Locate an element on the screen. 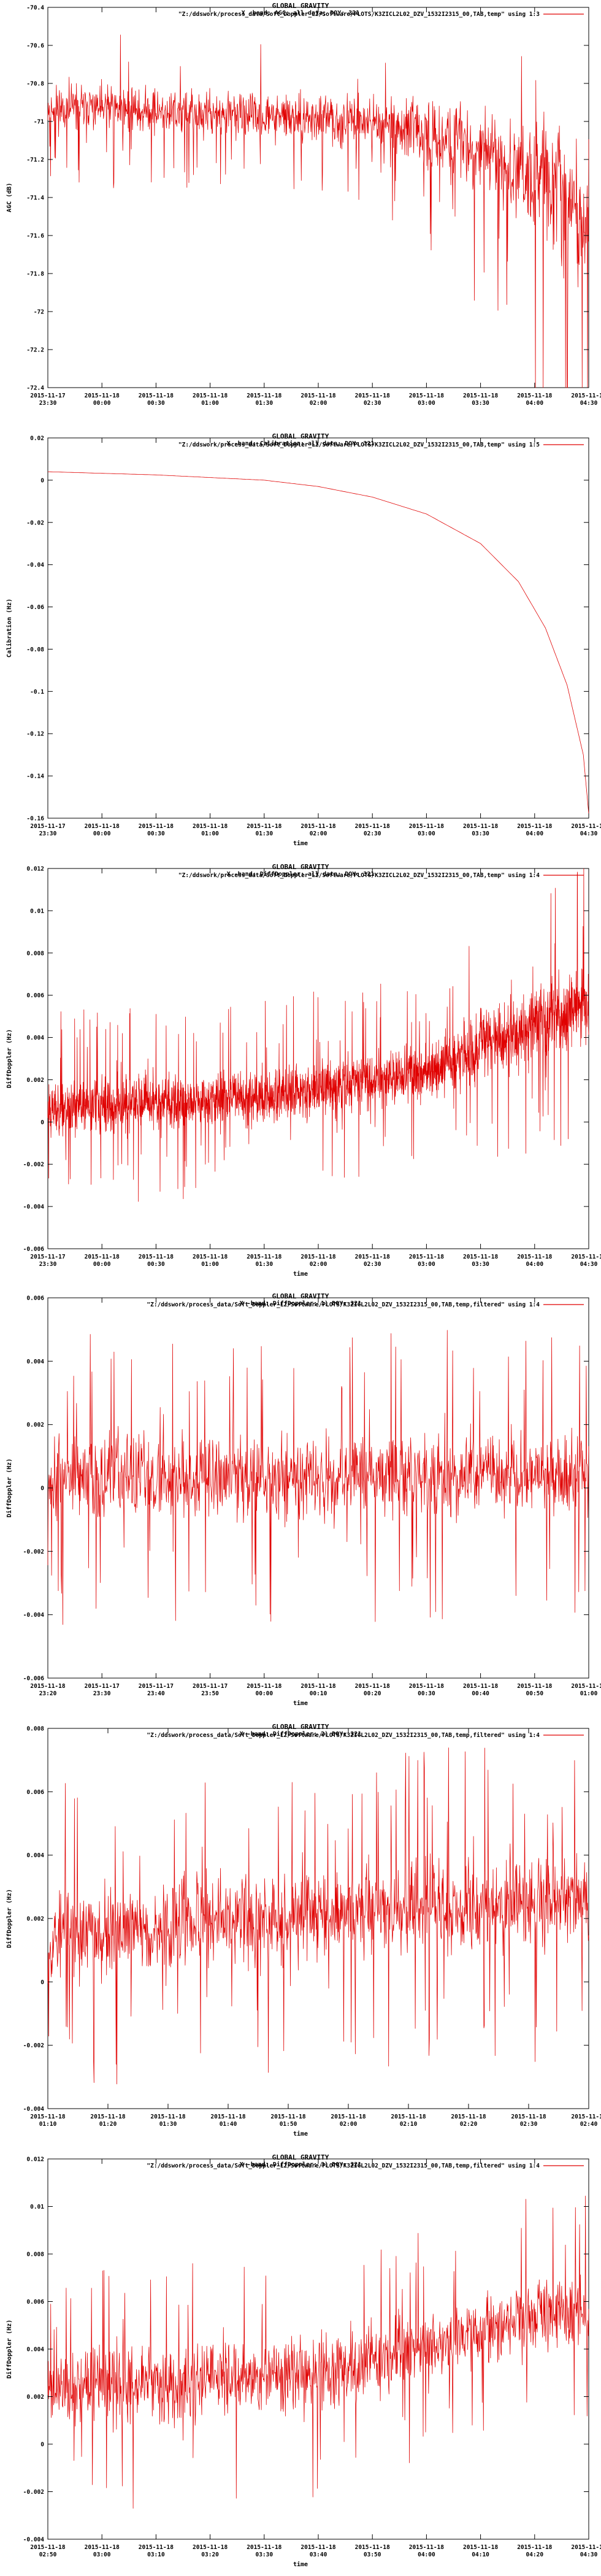 Image resolution: width=601 pixels, height=2576 pixels. y-tick-label: 0.006 is located at coordinates (35, 1298).